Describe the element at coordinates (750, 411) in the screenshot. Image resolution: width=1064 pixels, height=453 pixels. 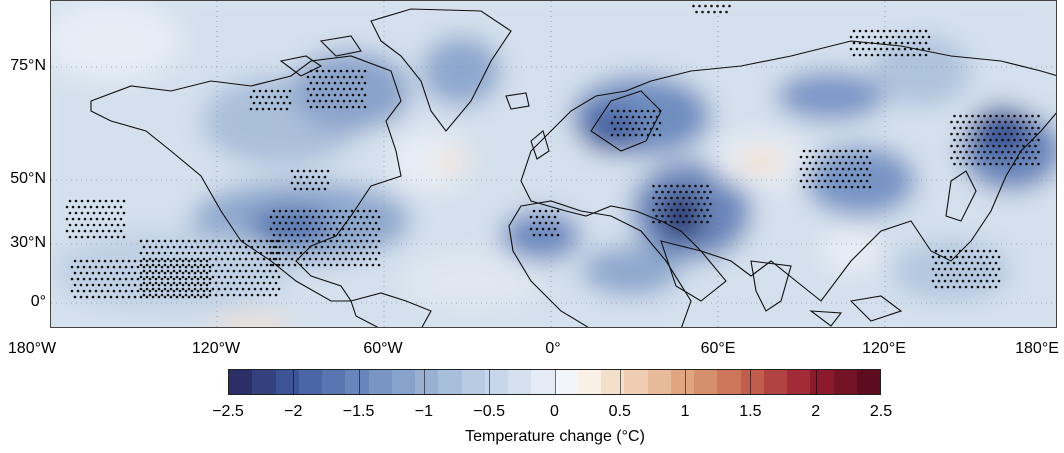
I see `colorbar-tick-label: 1.5` at that location.